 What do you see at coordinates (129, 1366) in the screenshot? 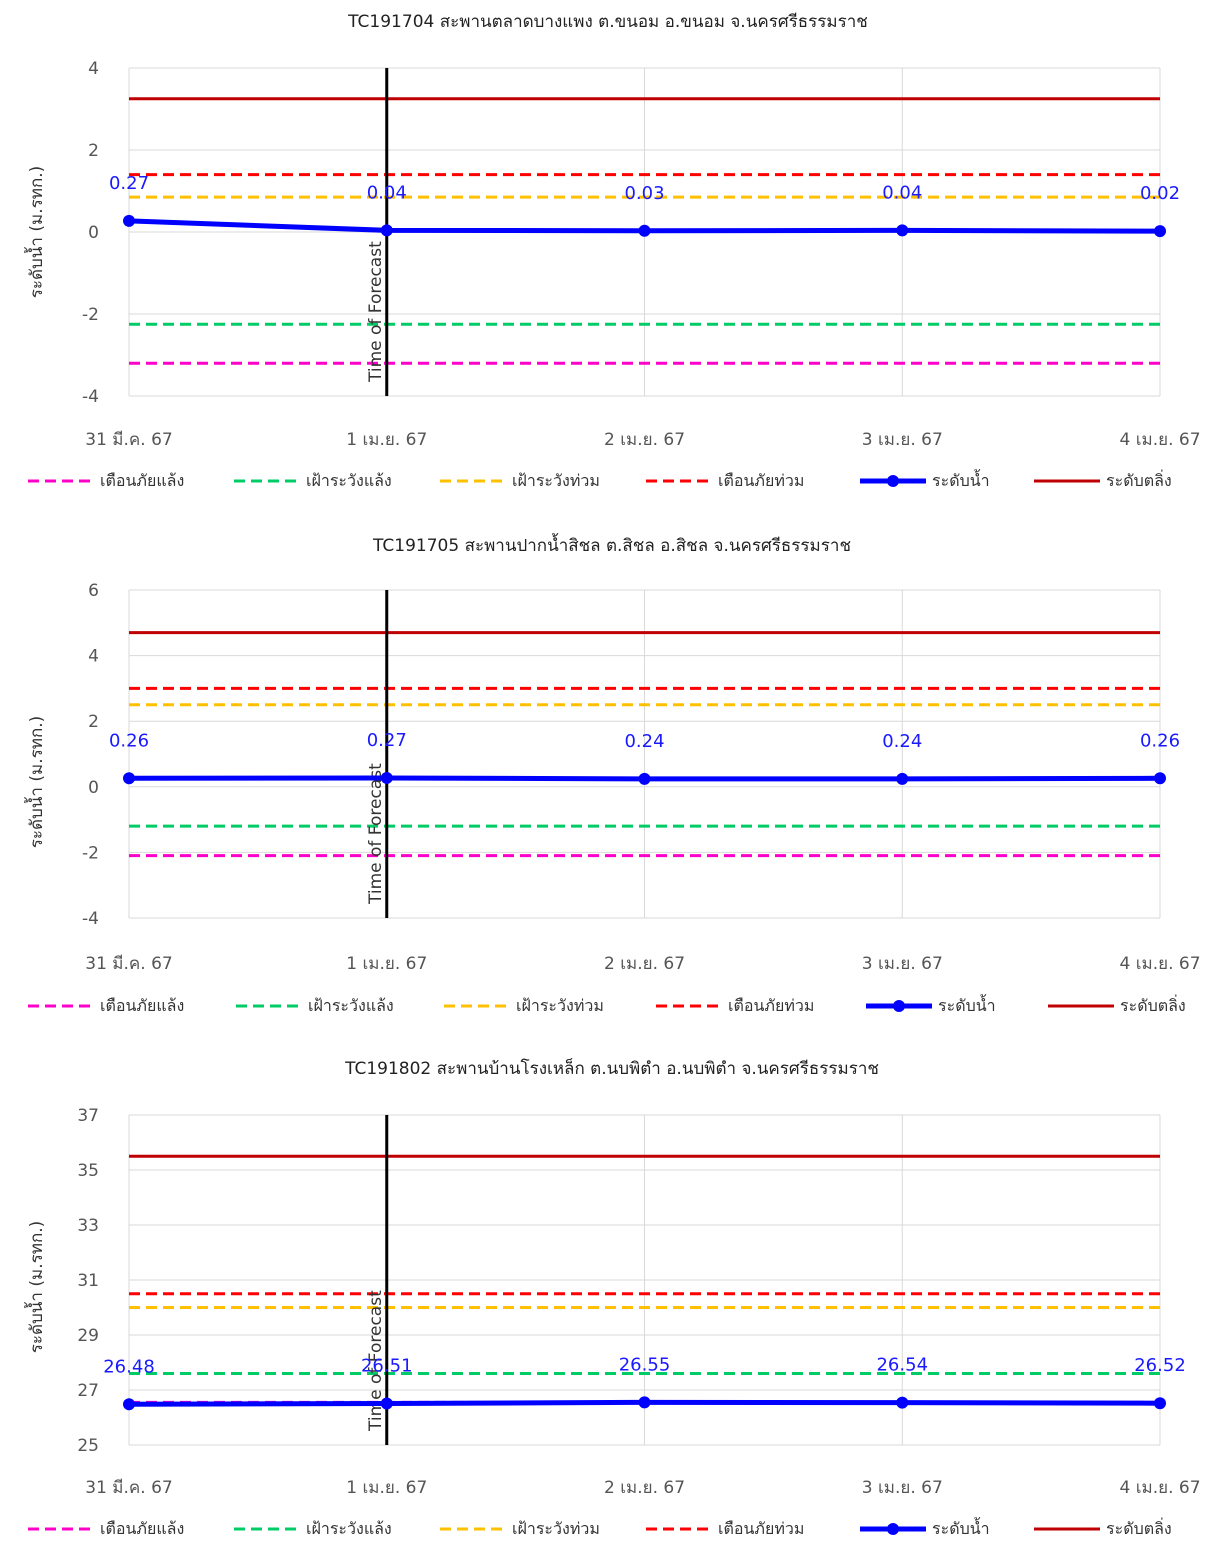
I see `data-label: 26.48` at bounding box center [129, 1366].